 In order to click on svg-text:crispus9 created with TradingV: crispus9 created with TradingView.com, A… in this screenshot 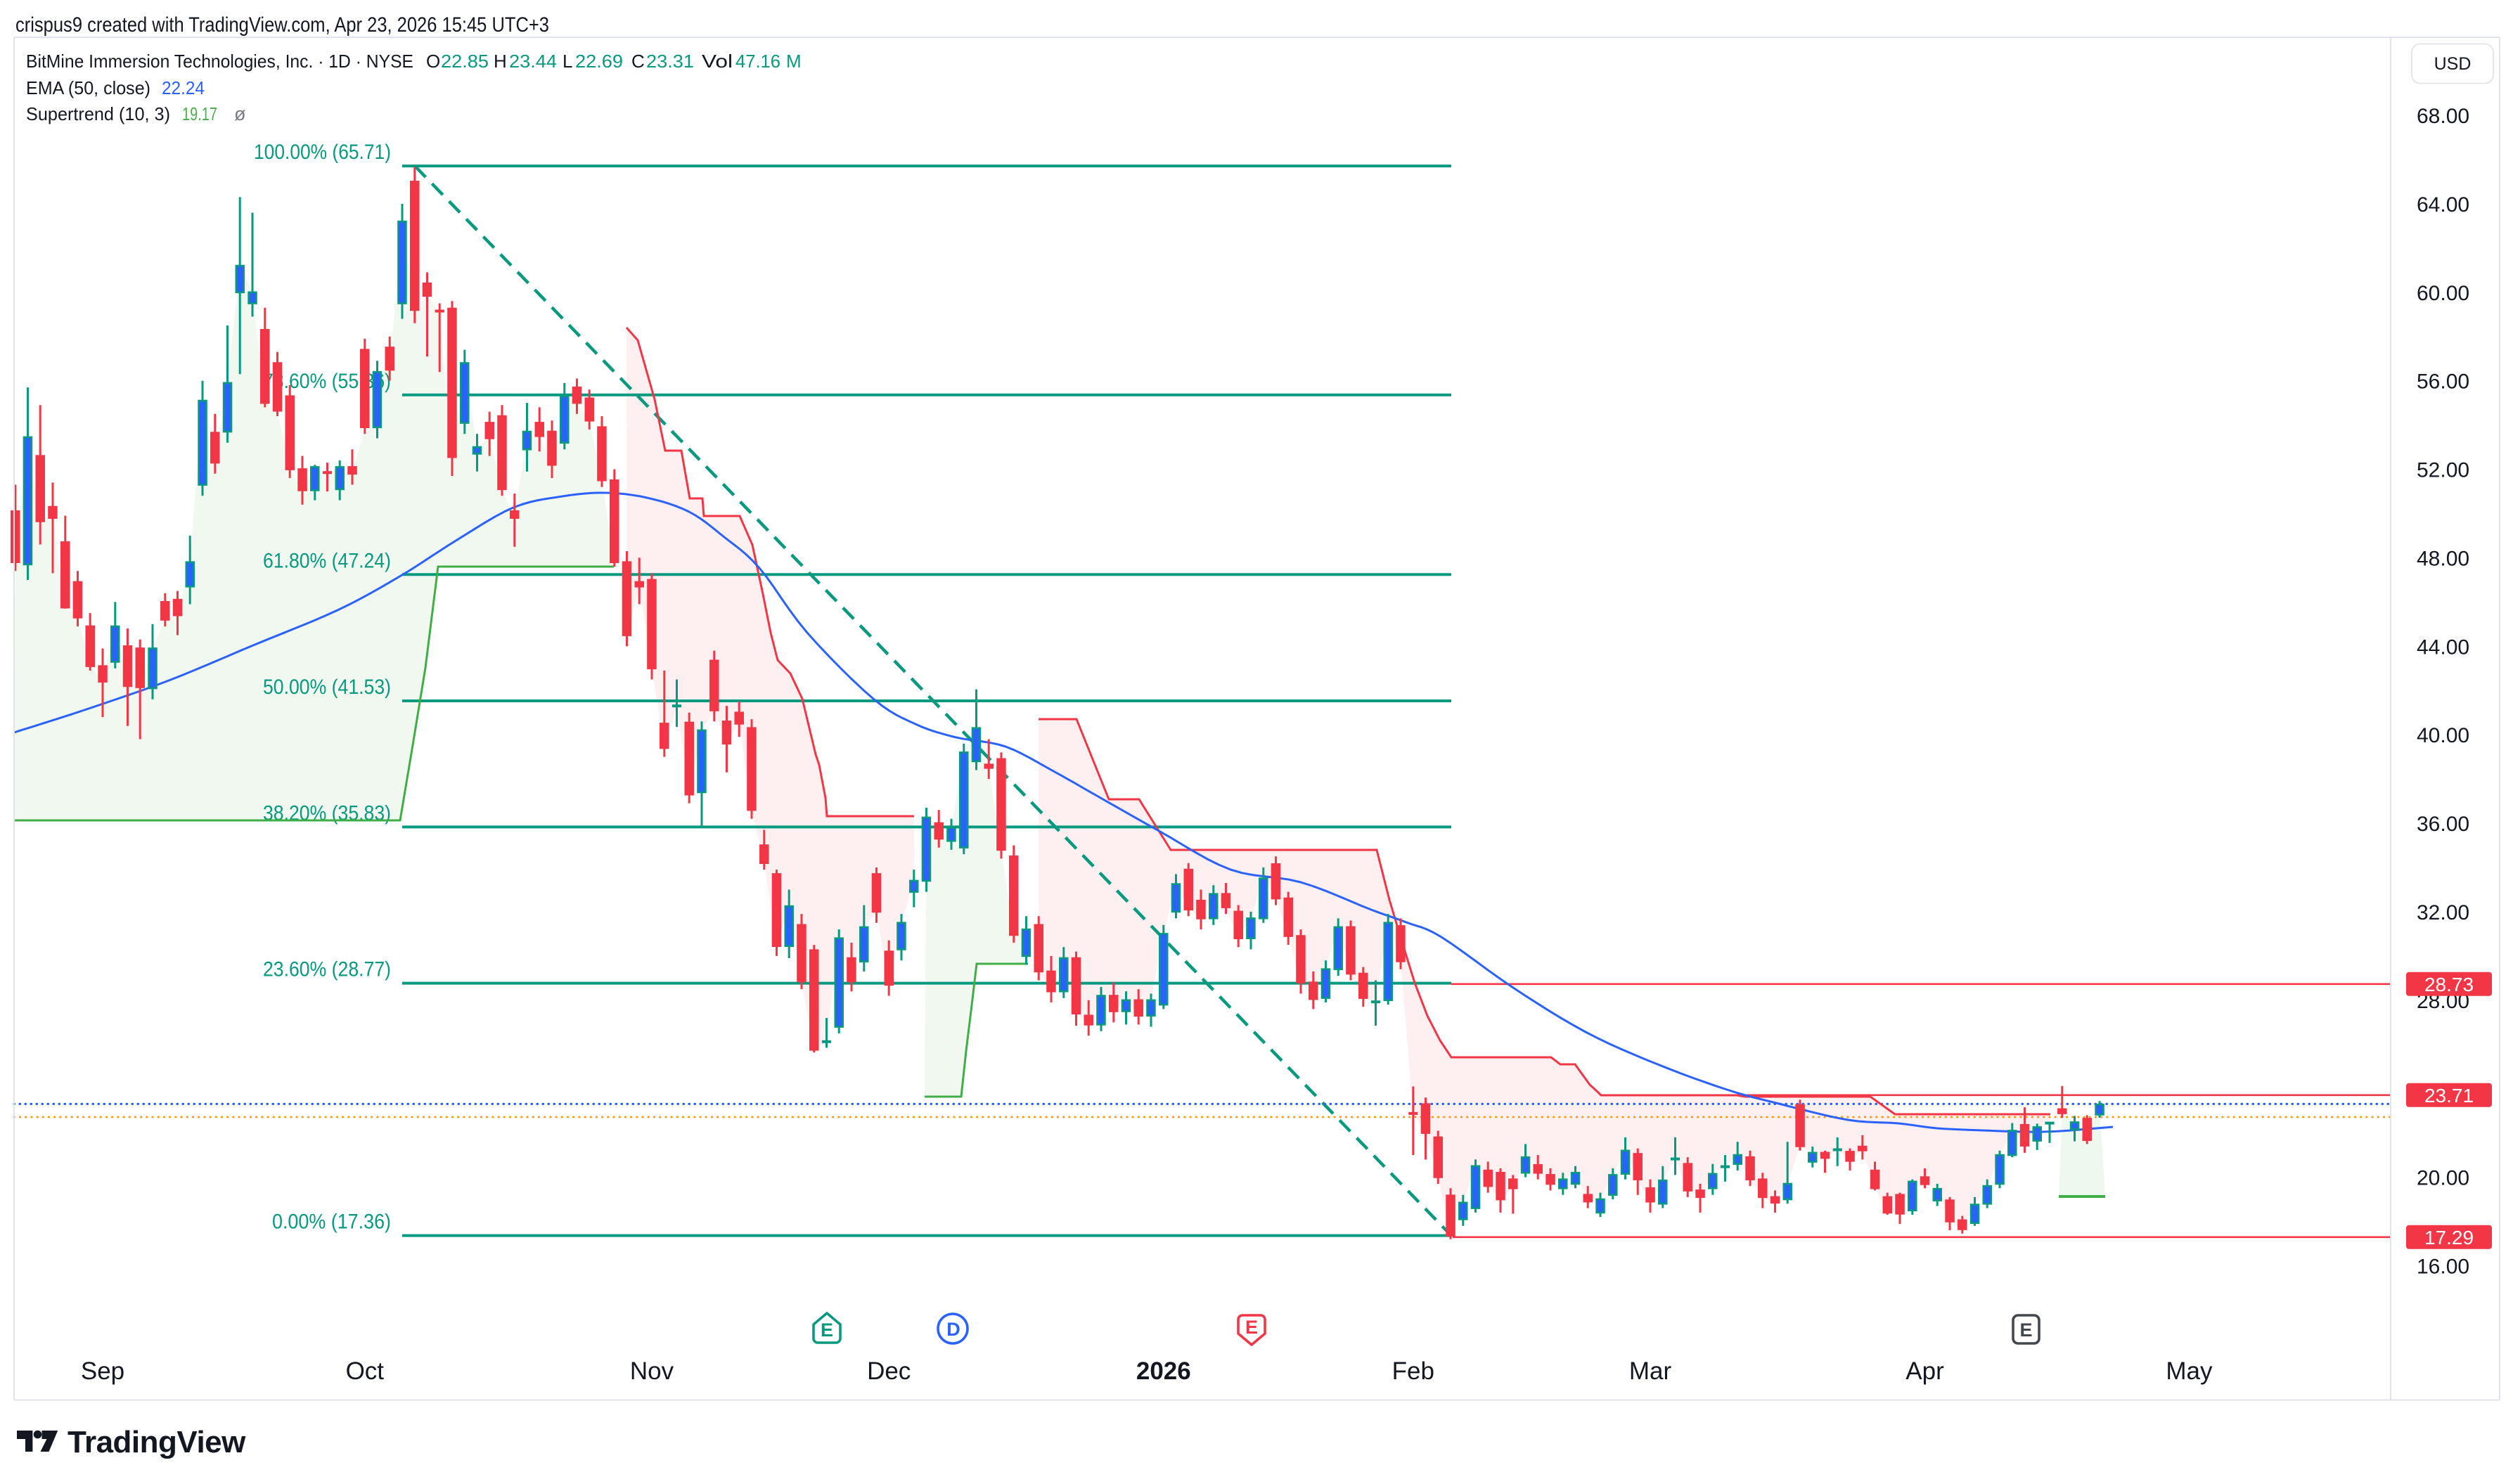, I will do `click(282, 25)`.